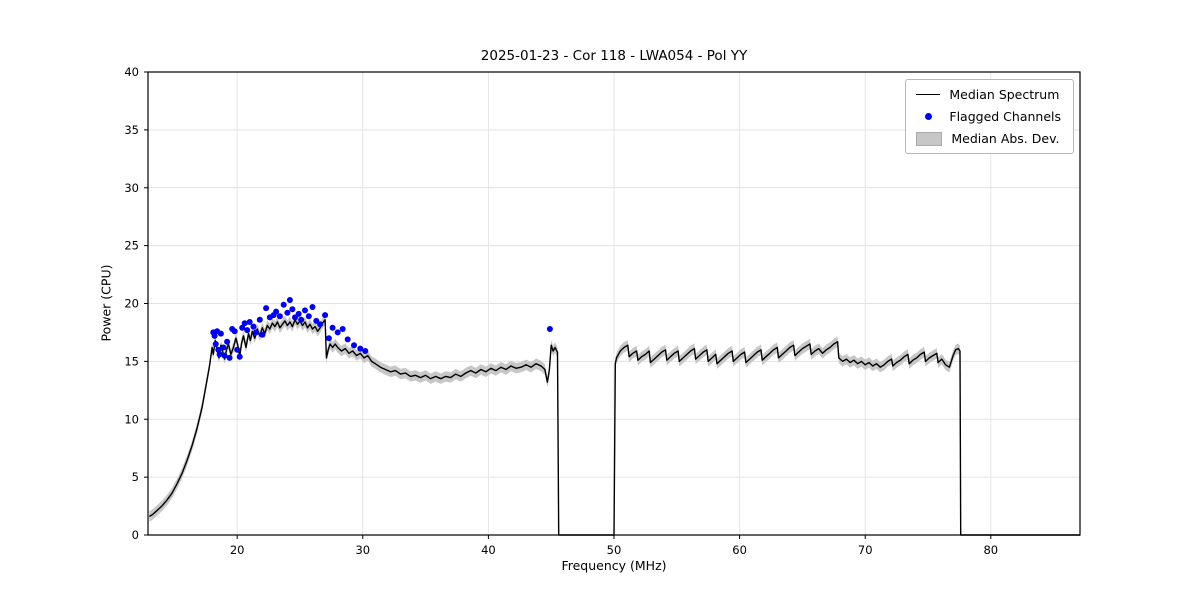 Image resolution: width=1200 pixels, height=600 pixels. I want to click on y-axis-label: Power (CPU), so click(106, 303).